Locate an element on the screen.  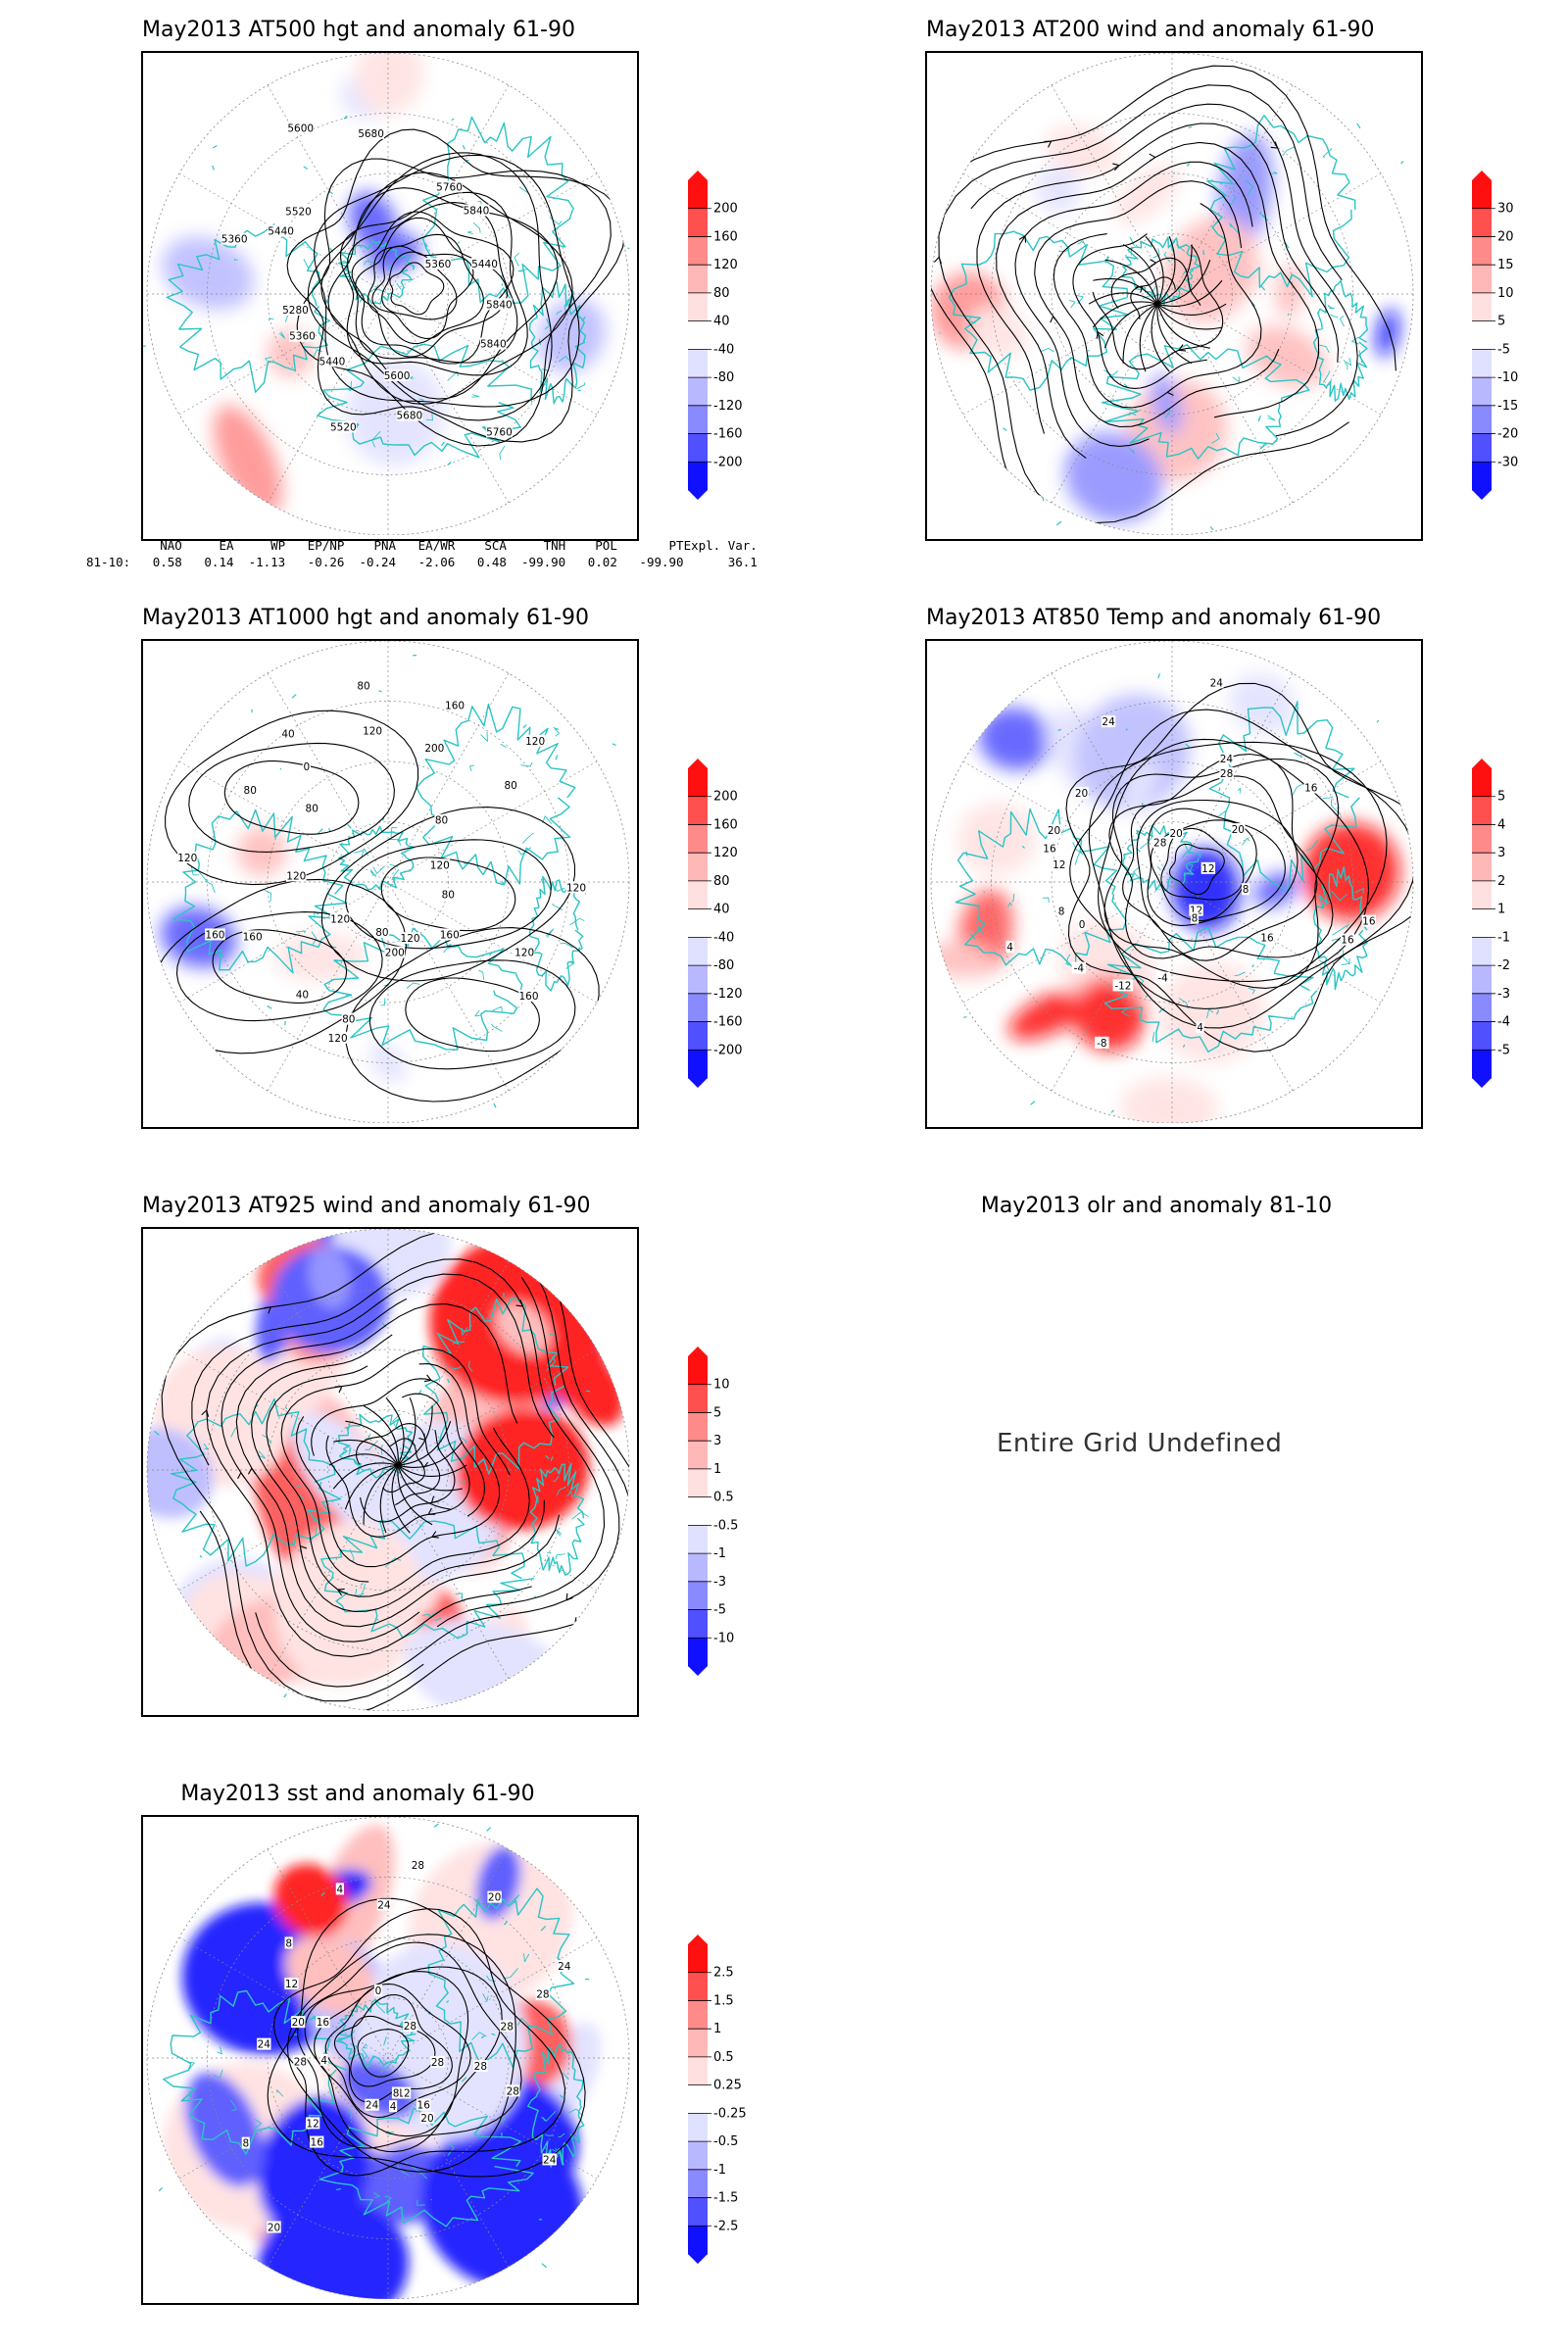
map-svg is located at coordinates (1172, 294).